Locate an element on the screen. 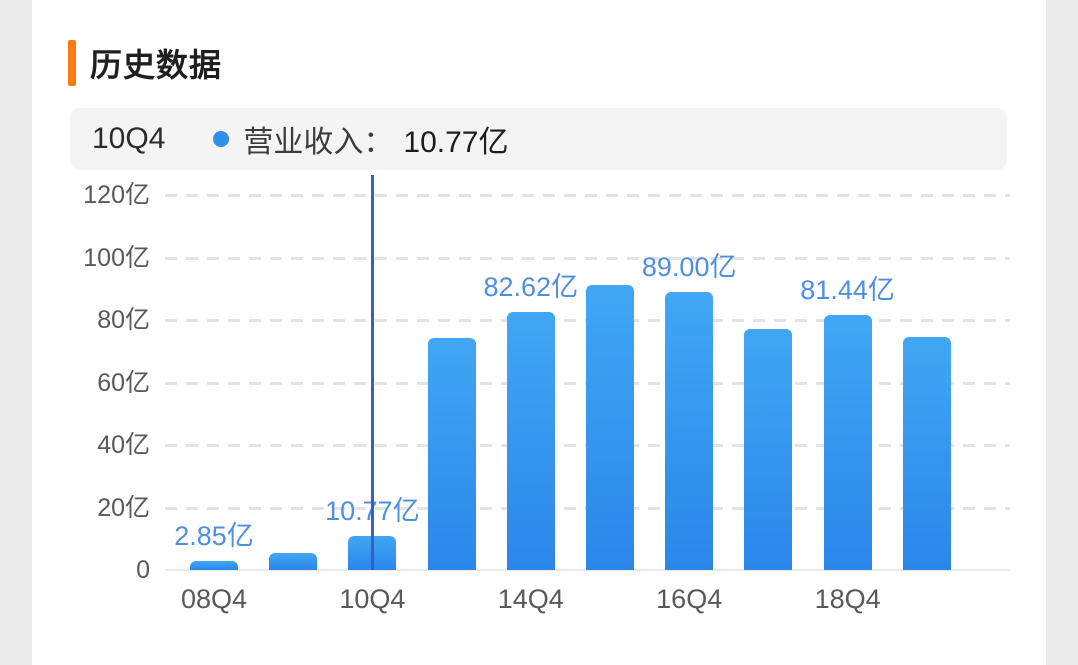  x-tick-label: 18Q4 is located at coordinates (847, 599).